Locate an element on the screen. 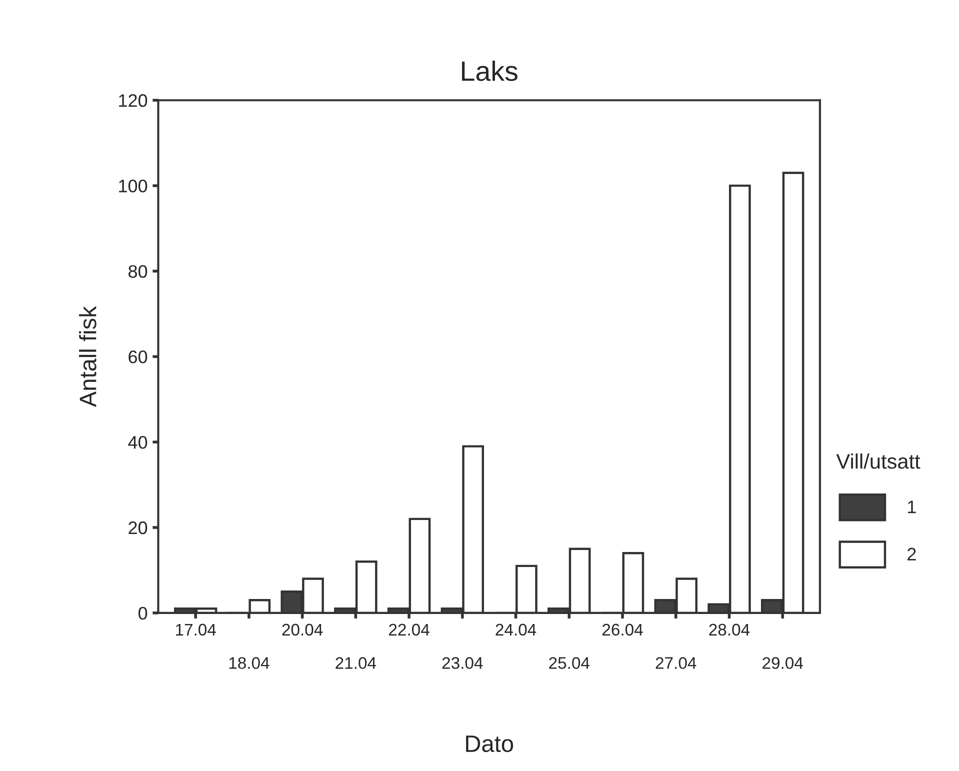 The width and height of the screenshot is (959, 771). x-tick-label: 24.04 is located at coordinates (516, 630).